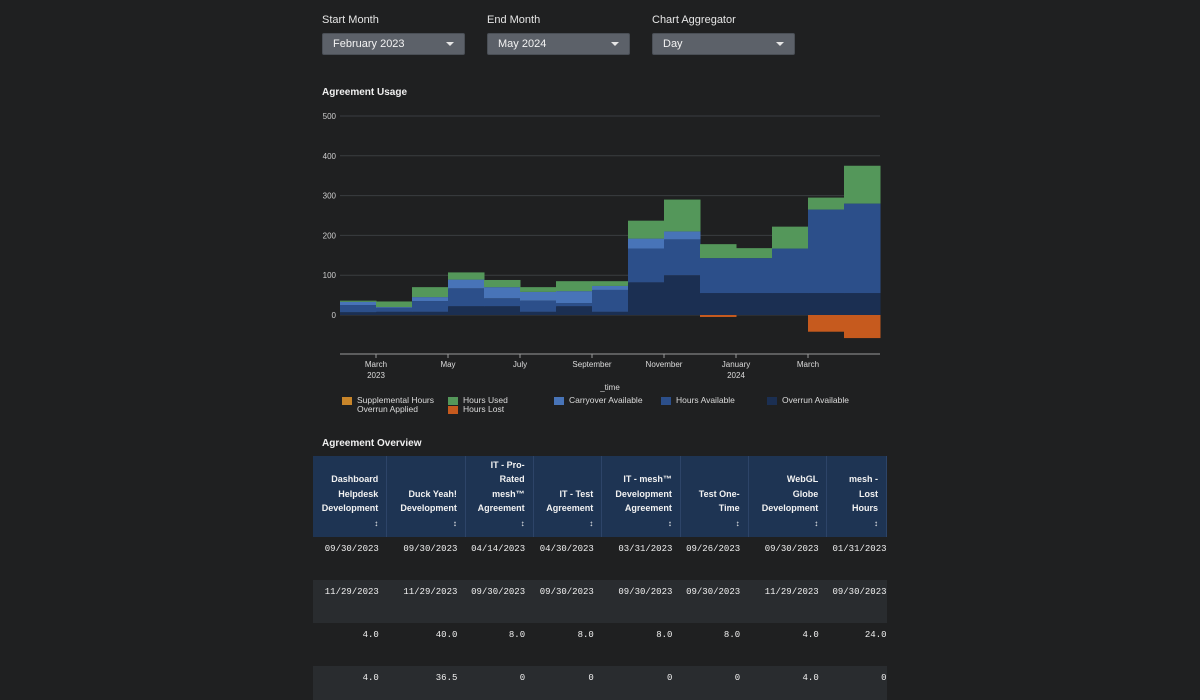 This screenshot has width=1200, height=700. I want to click on table-cell: 8.0, so click(585, 635).